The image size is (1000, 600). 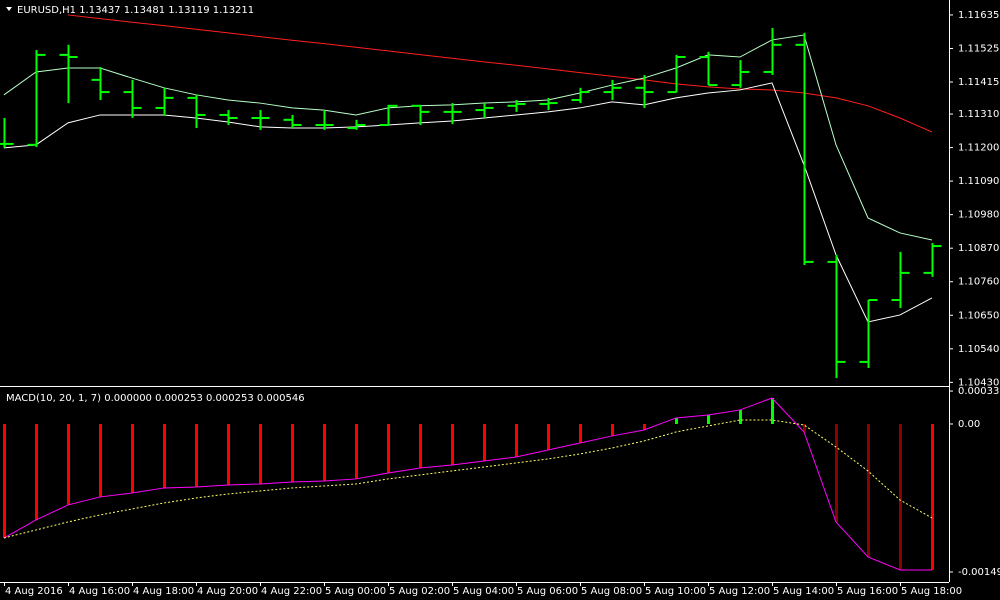 What do you see at coordinates (978, 181) in the screenshot?
I see `y-tick-label: 1.11090` at bounding box center [978, 181].